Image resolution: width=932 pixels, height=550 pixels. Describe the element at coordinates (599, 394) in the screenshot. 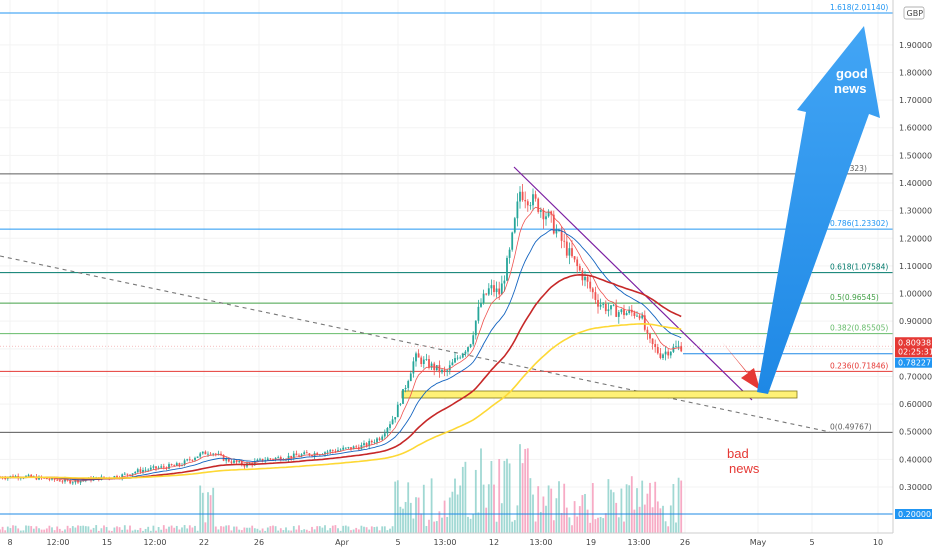

I see `support-zone-box` at that location.